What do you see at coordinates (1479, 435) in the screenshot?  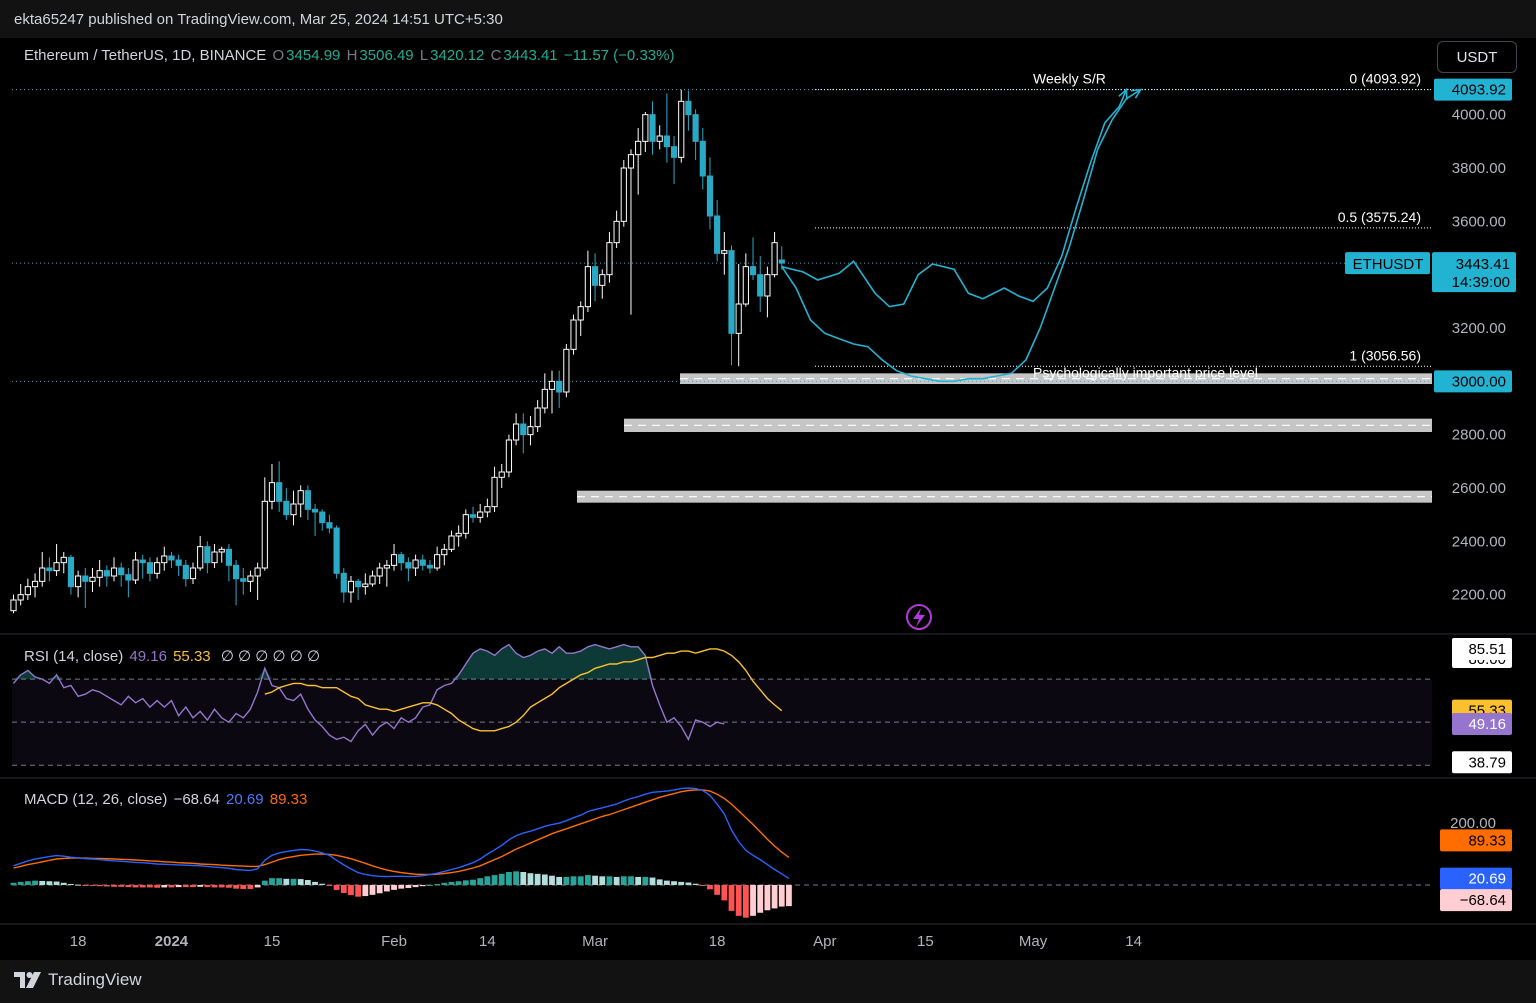 I see `price-tick-label: 2800.00` at bounding box center [1479, 435].